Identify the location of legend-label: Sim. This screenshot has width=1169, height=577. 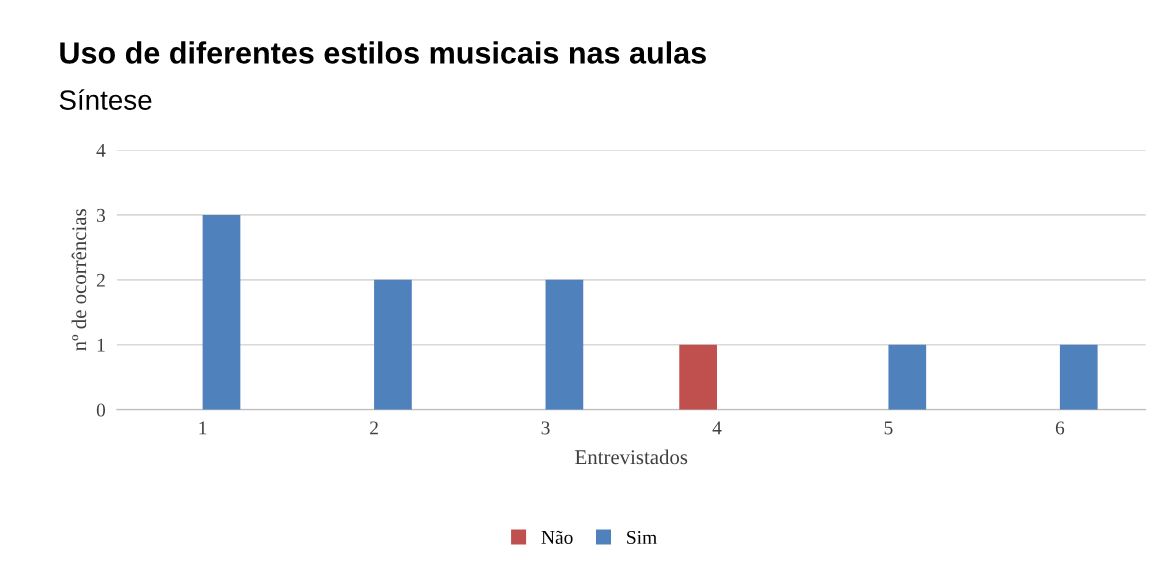
(642, 537).